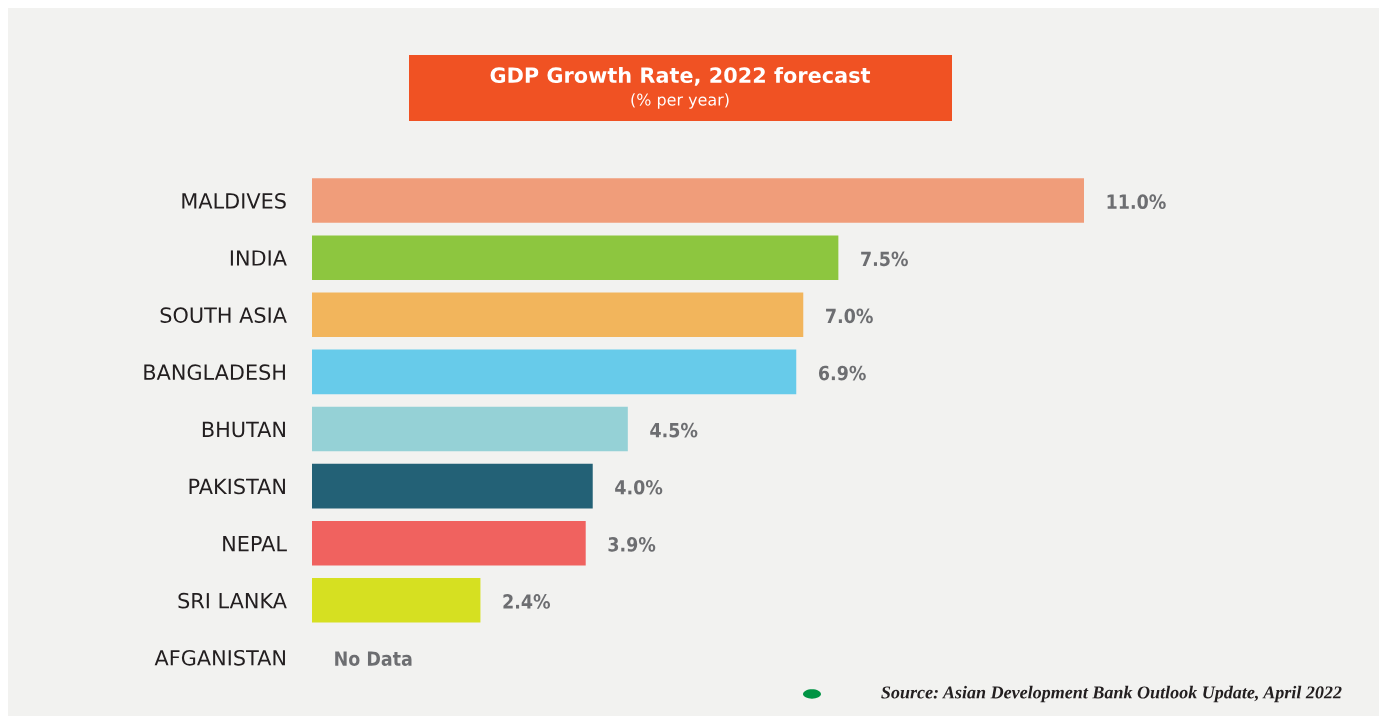  Describe the element at coordinates (674, 430) in the screenshot. I see `data-label: 4.5%` at that location.